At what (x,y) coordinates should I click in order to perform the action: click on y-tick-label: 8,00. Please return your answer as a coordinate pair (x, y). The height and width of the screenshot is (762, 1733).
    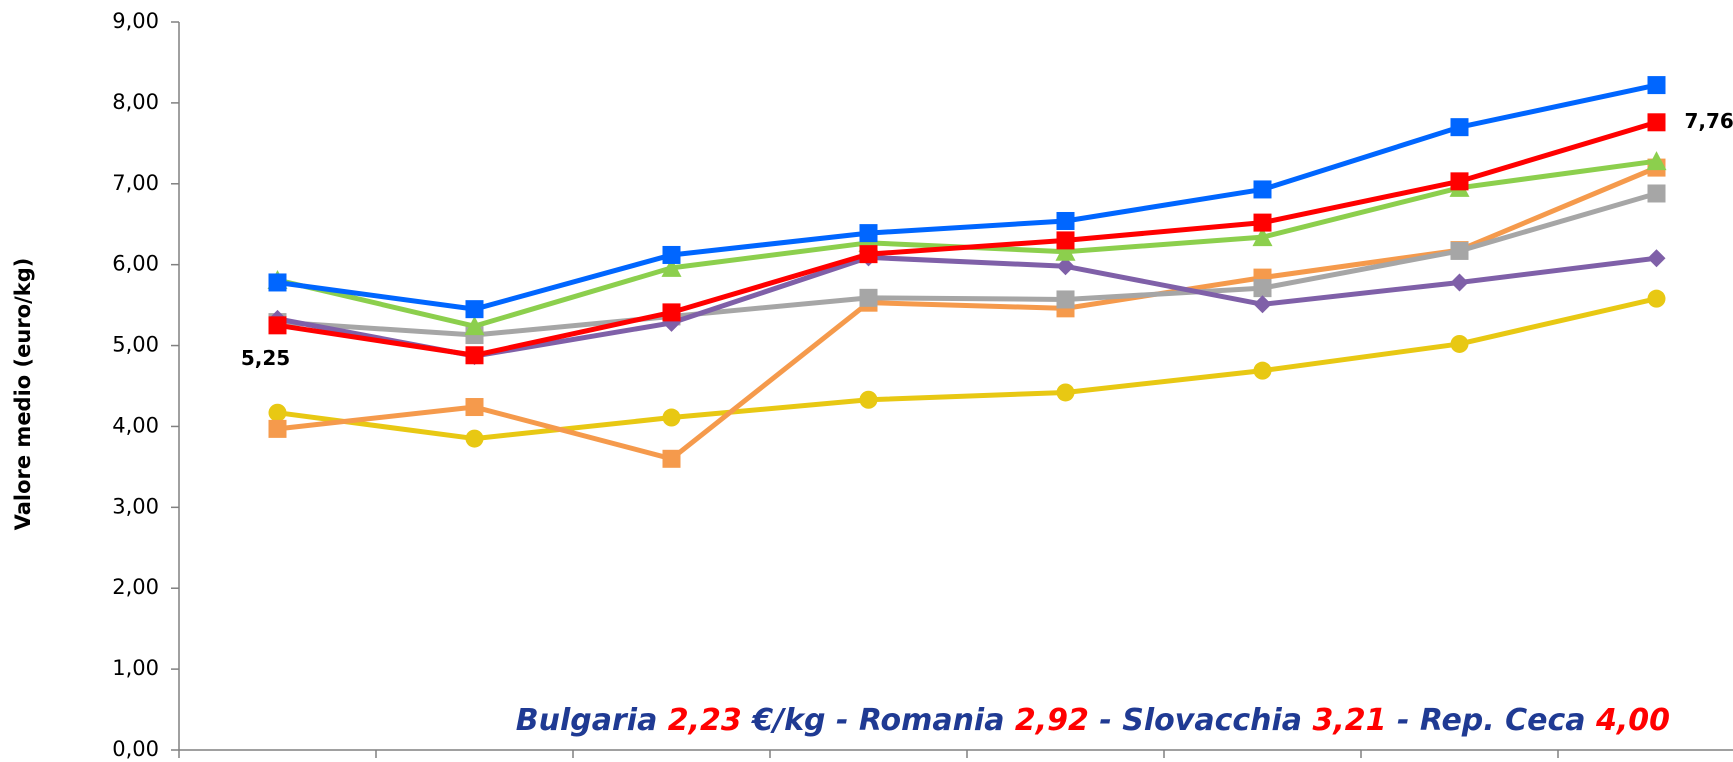
    Looking at the image, I should click on (135, 102).